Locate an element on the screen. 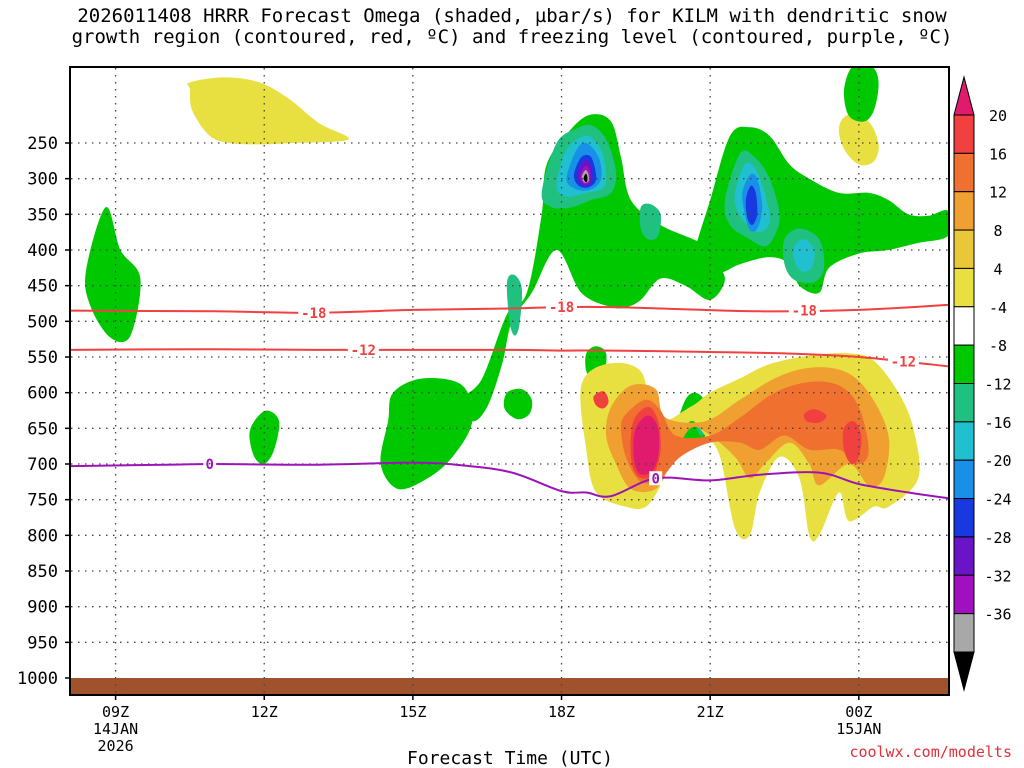 The width and height of the screenshot is (1024, 768). colorbar-label-0: 20 is located at coordinates (998, 116).